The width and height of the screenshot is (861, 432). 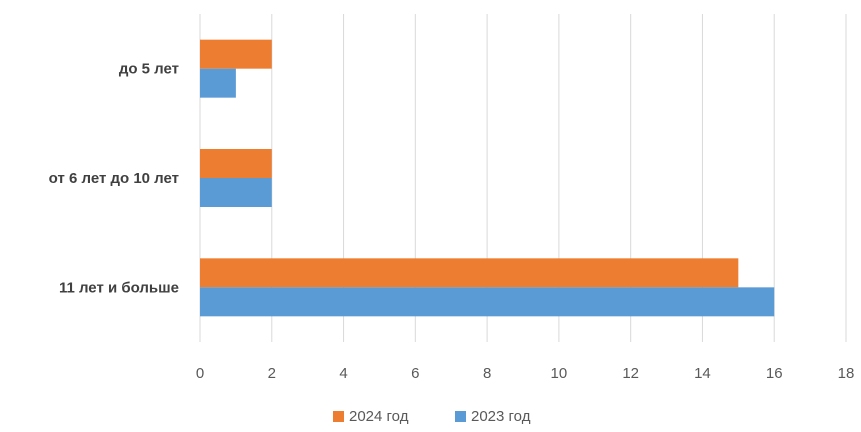 What do you see at coordinates (702, 373) in the screenshot?
I see `x-tick-label: 14` at bounding box center [702, 373].